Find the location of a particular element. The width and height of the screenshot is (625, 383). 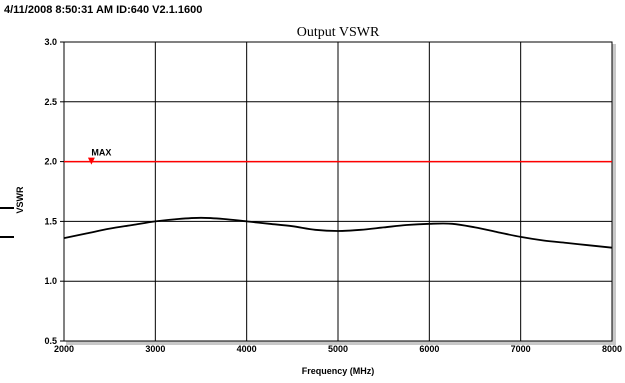

x-tick-label: 8000 is located at coordinates (612, 349).